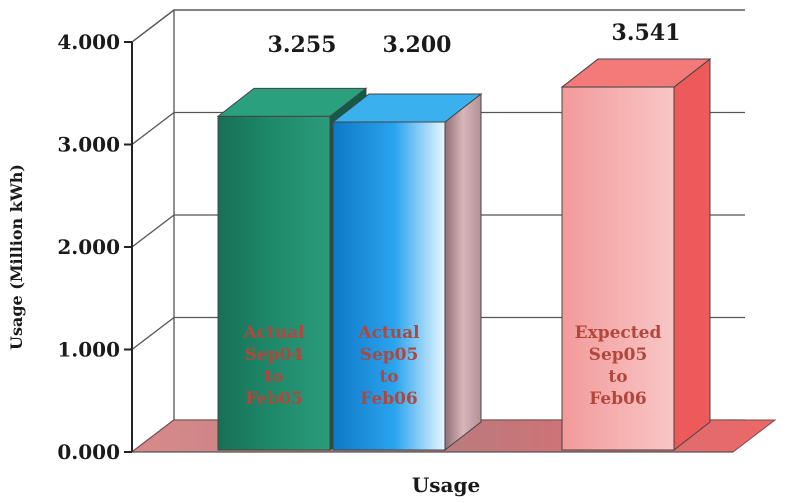 This screenshot has width=789, height=503. I want to click on bar-group, so click(407, 272).